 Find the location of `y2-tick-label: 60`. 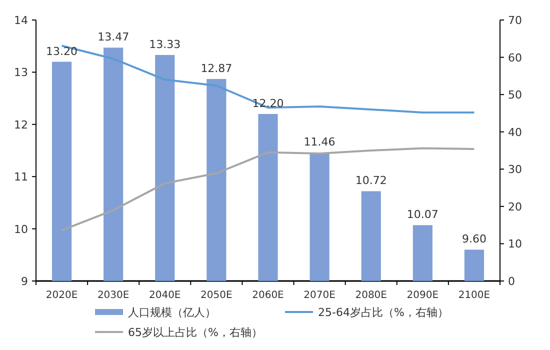

y2-tick-label: 60 is located at coordinates (515, 57).